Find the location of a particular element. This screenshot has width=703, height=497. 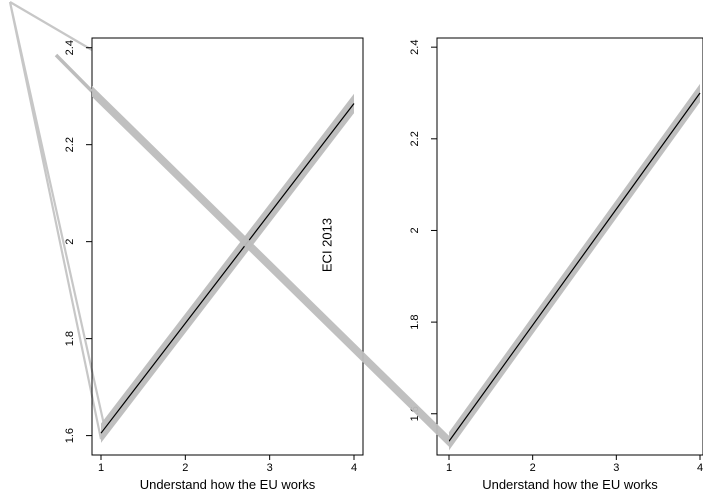

zoom-connectors is located at coordinates (57, 220).